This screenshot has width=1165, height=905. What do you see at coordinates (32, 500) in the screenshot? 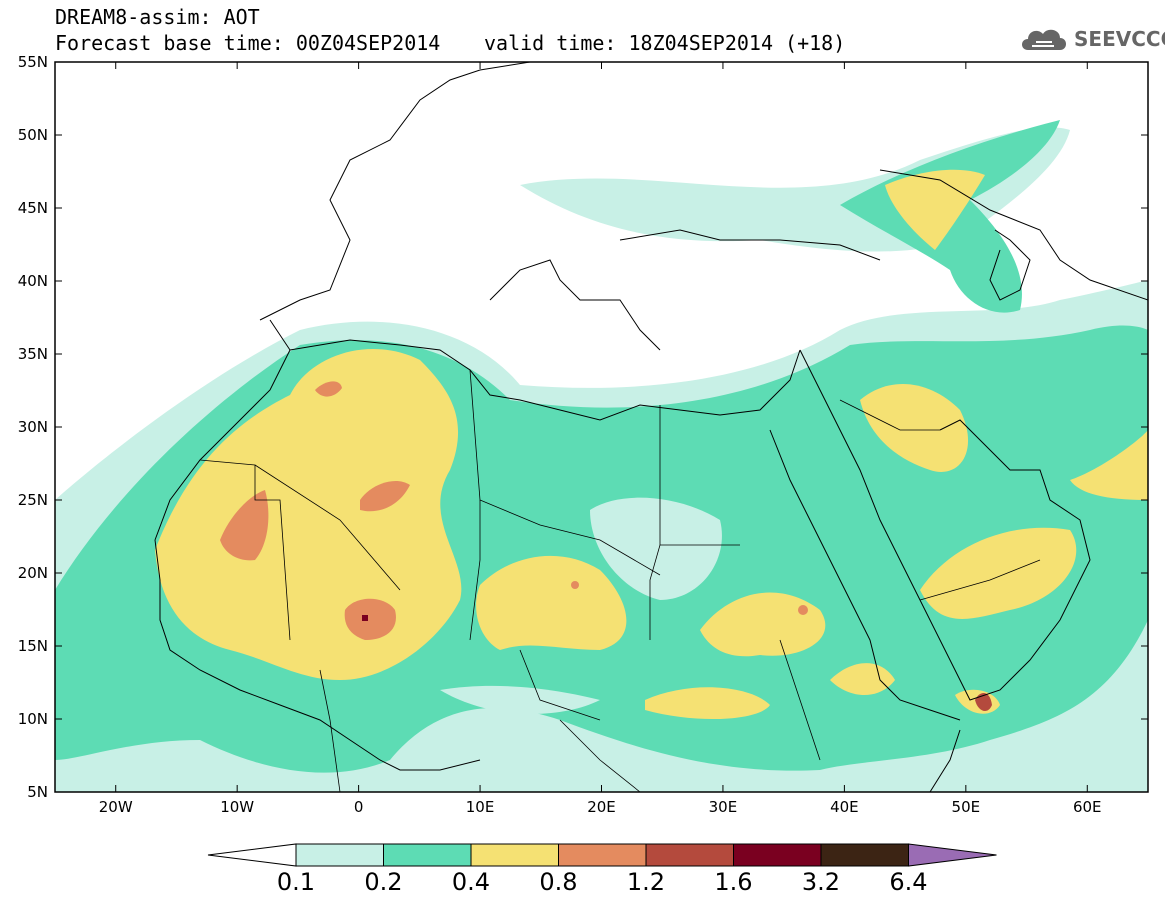
I see `lat-label: 25N` at bounding box center [32, 500].